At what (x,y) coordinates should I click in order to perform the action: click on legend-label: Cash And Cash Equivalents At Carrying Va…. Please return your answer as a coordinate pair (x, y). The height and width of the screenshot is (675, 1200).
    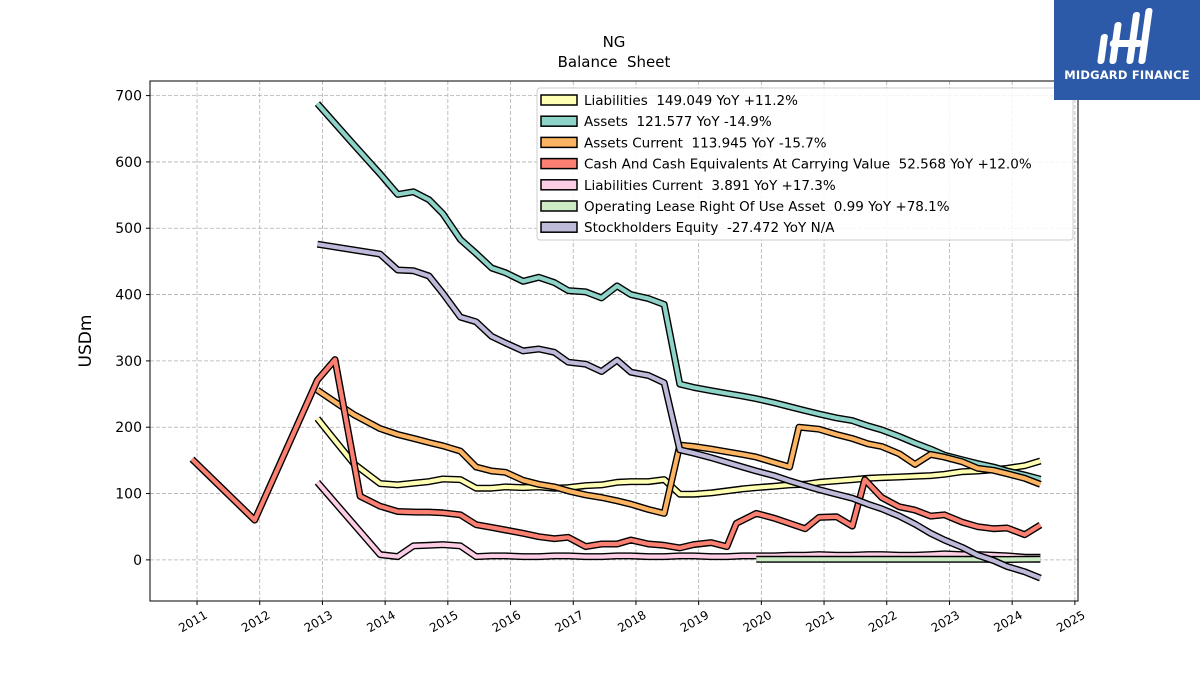
    Looking at the image, I should click on (808, 165).